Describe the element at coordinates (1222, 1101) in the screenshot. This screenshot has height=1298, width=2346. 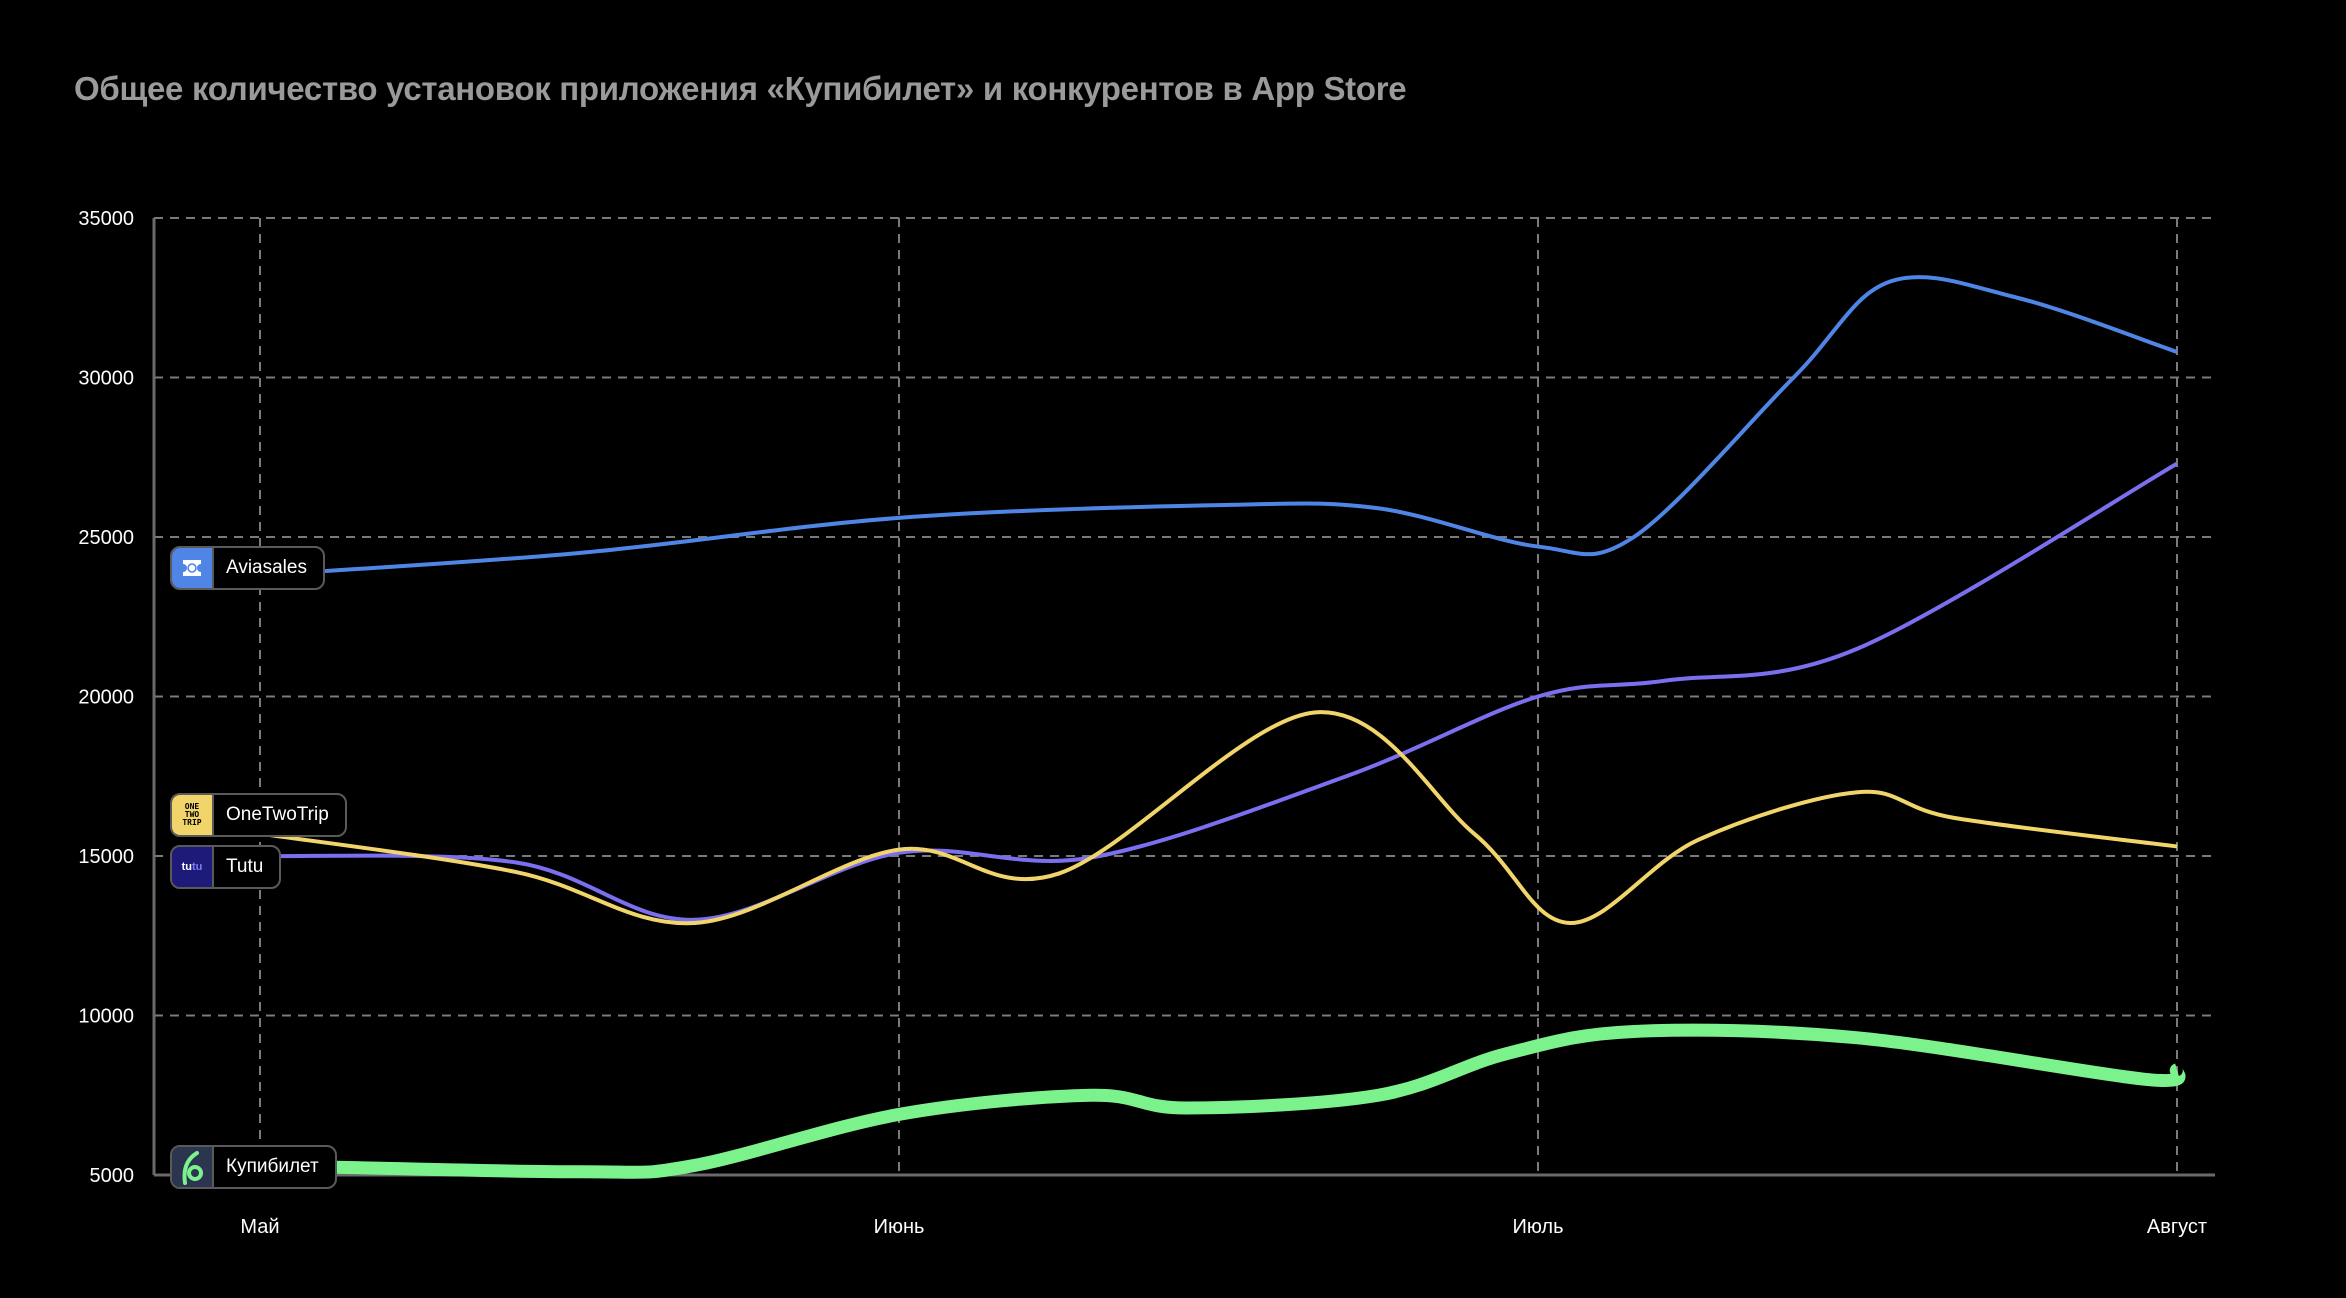
I see `series-line-купибилет` at that location.